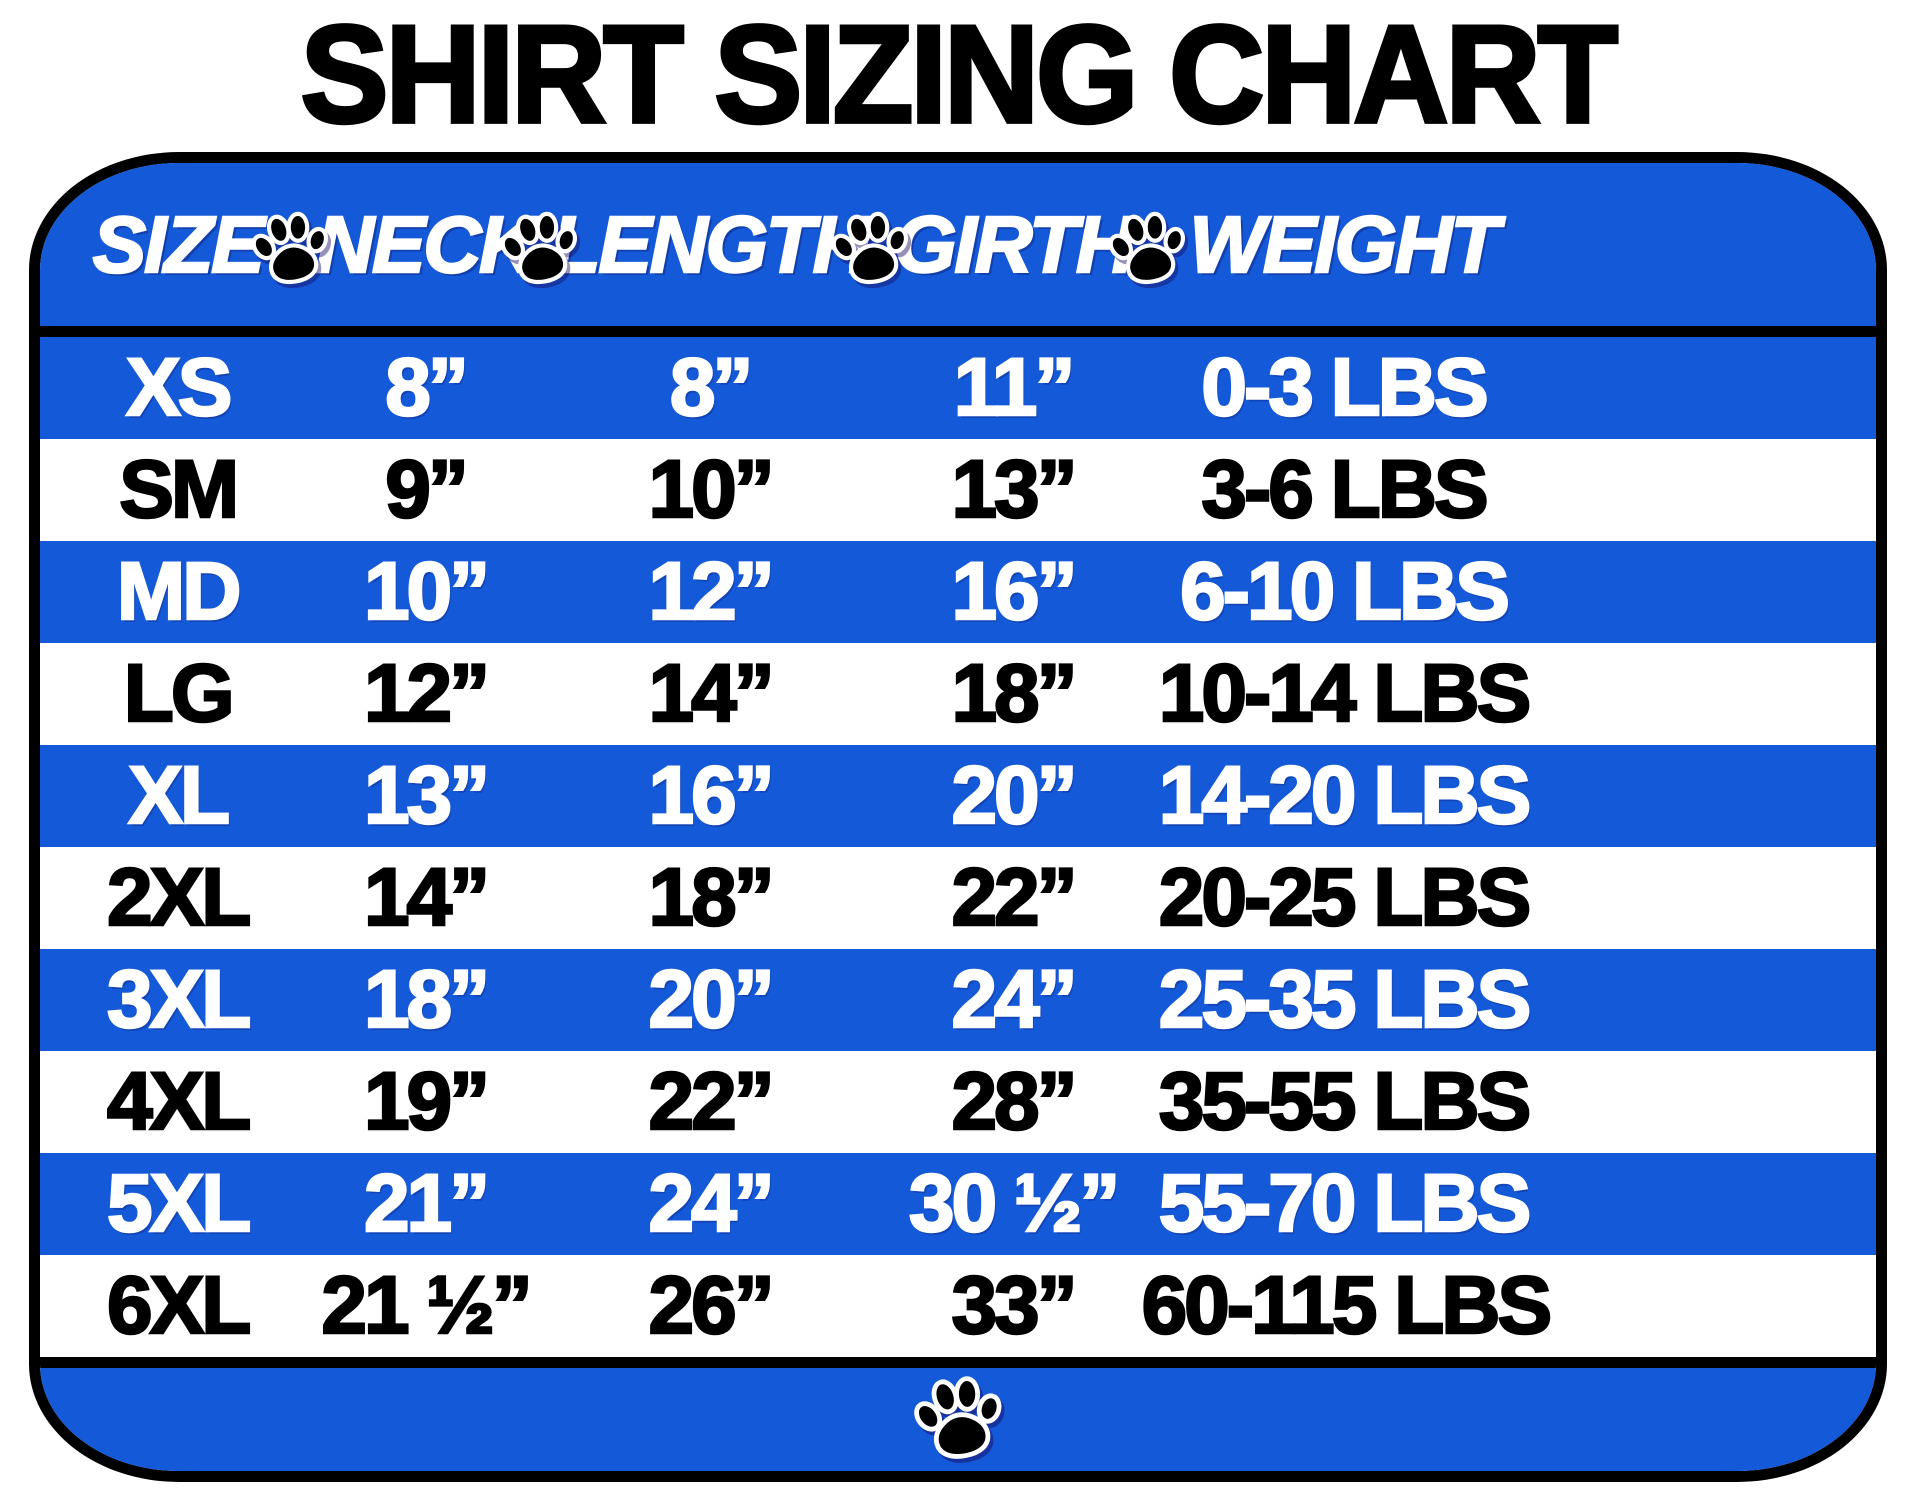  Describe the element at coordinates (1344, 244) in the screenshot. I see `column-header-weight: WEIGHT` at that location.